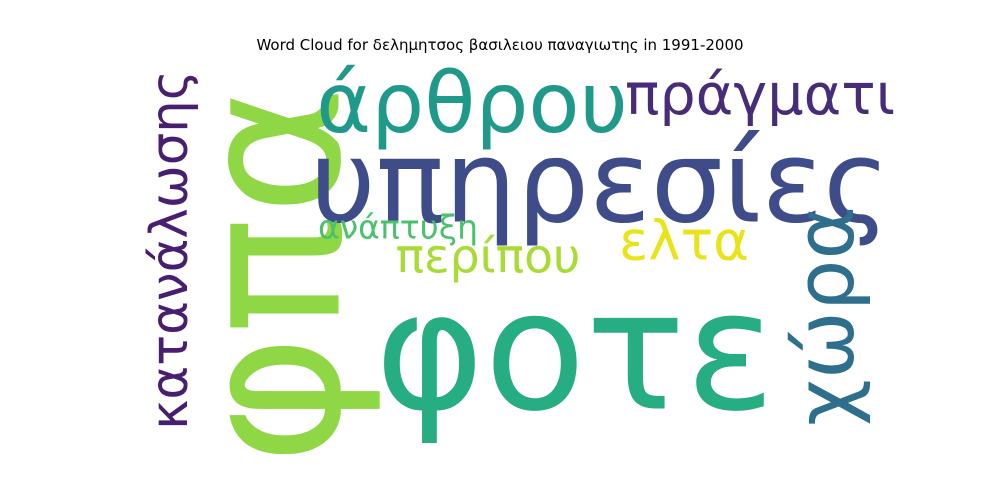 This screenshot has height=500, width=1000. What do you see at coordinates (684, 241) in the screenshot?
I see `word-cloud-word: ελτα` at bounding box center [684, 241].